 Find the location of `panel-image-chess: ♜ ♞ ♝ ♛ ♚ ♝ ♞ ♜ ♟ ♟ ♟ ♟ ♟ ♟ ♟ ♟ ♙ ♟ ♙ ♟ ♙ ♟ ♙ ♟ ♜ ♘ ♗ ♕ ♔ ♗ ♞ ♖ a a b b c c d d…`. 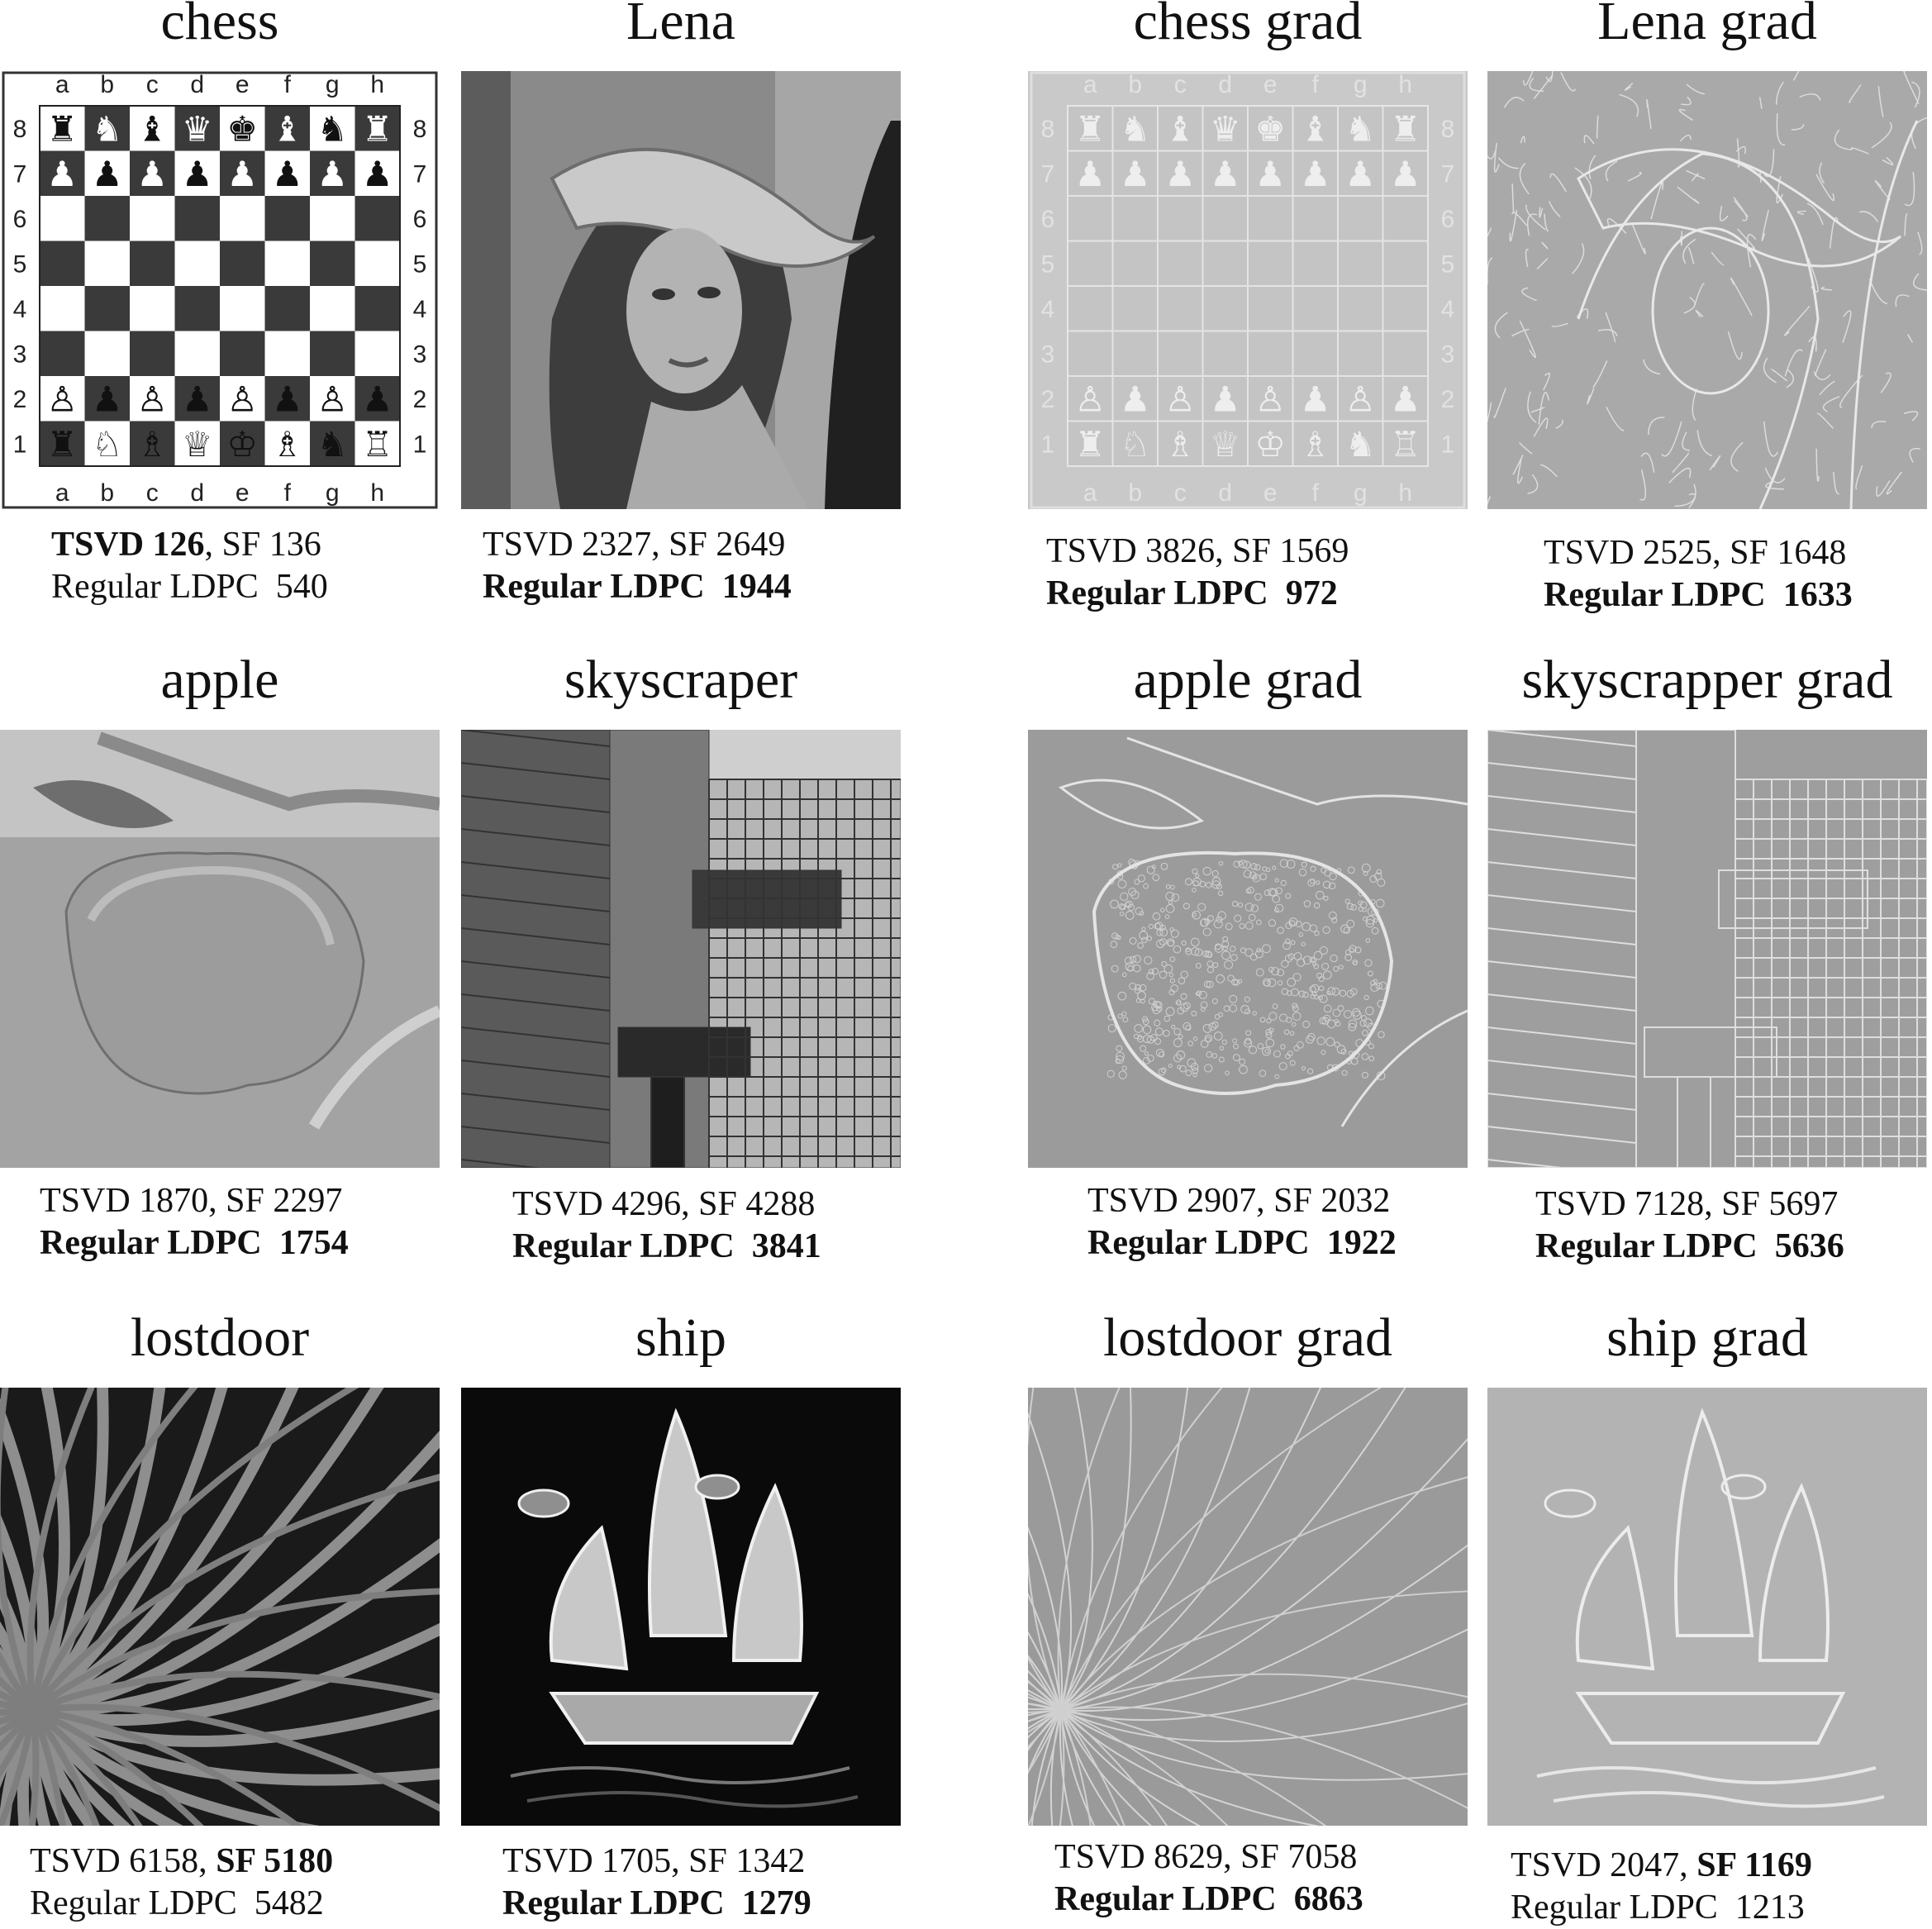

panel-image-chess: ♜ ♞ ♝ ♛ ♚ ♝ ♞ ♜ ♟ ♟ ♟ ♟ ♟ ♟ ♟ ♟ ♙ ♟ ♙ ♟ ♙ ♟ ♙ ♟ ♜ ♘ ♗ ♕ ♔ ♗ ♞ ♖ a a b b c c d d… is located at coordinates (220, 290).